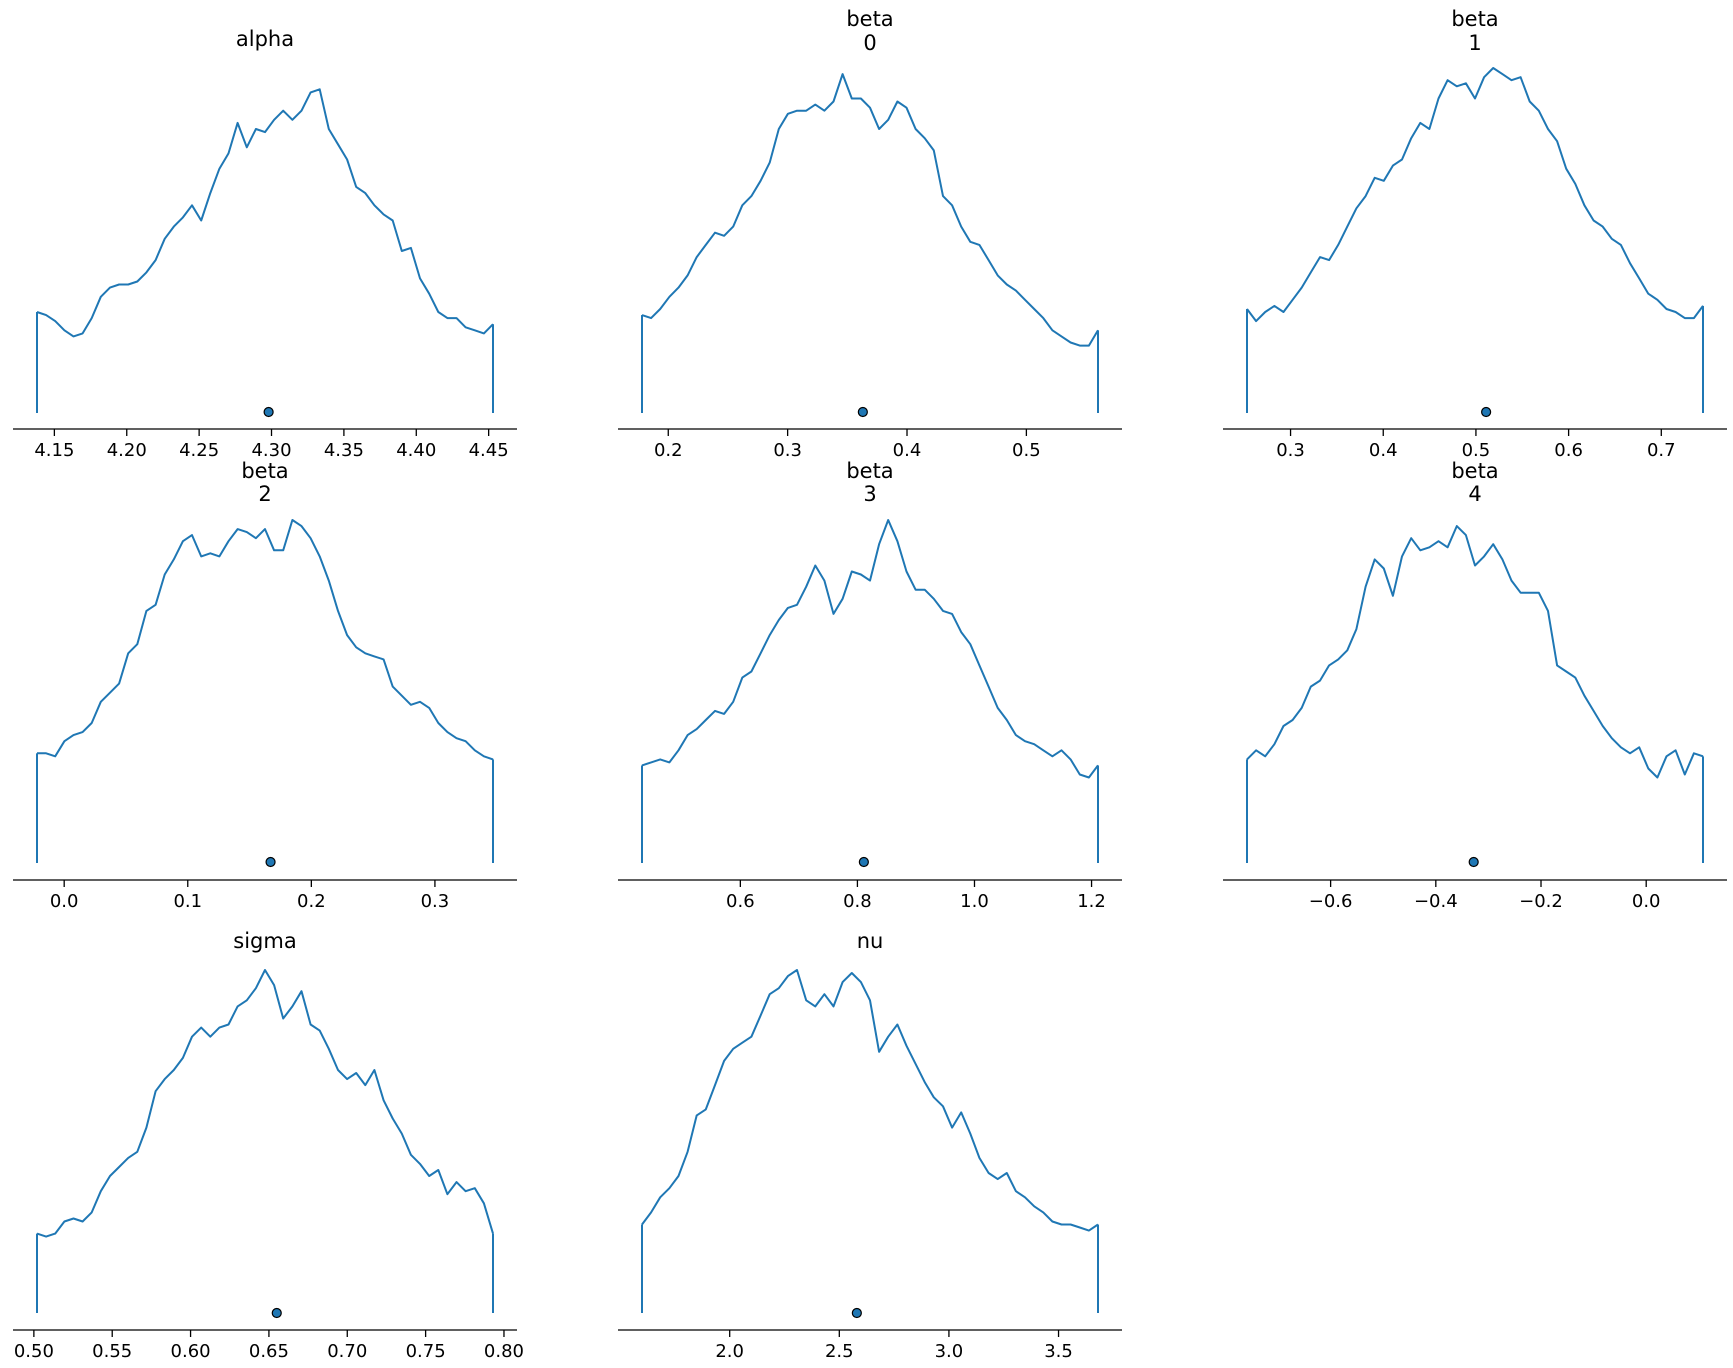  I want to click on panel-title-line: 1, so click(1474, 43).